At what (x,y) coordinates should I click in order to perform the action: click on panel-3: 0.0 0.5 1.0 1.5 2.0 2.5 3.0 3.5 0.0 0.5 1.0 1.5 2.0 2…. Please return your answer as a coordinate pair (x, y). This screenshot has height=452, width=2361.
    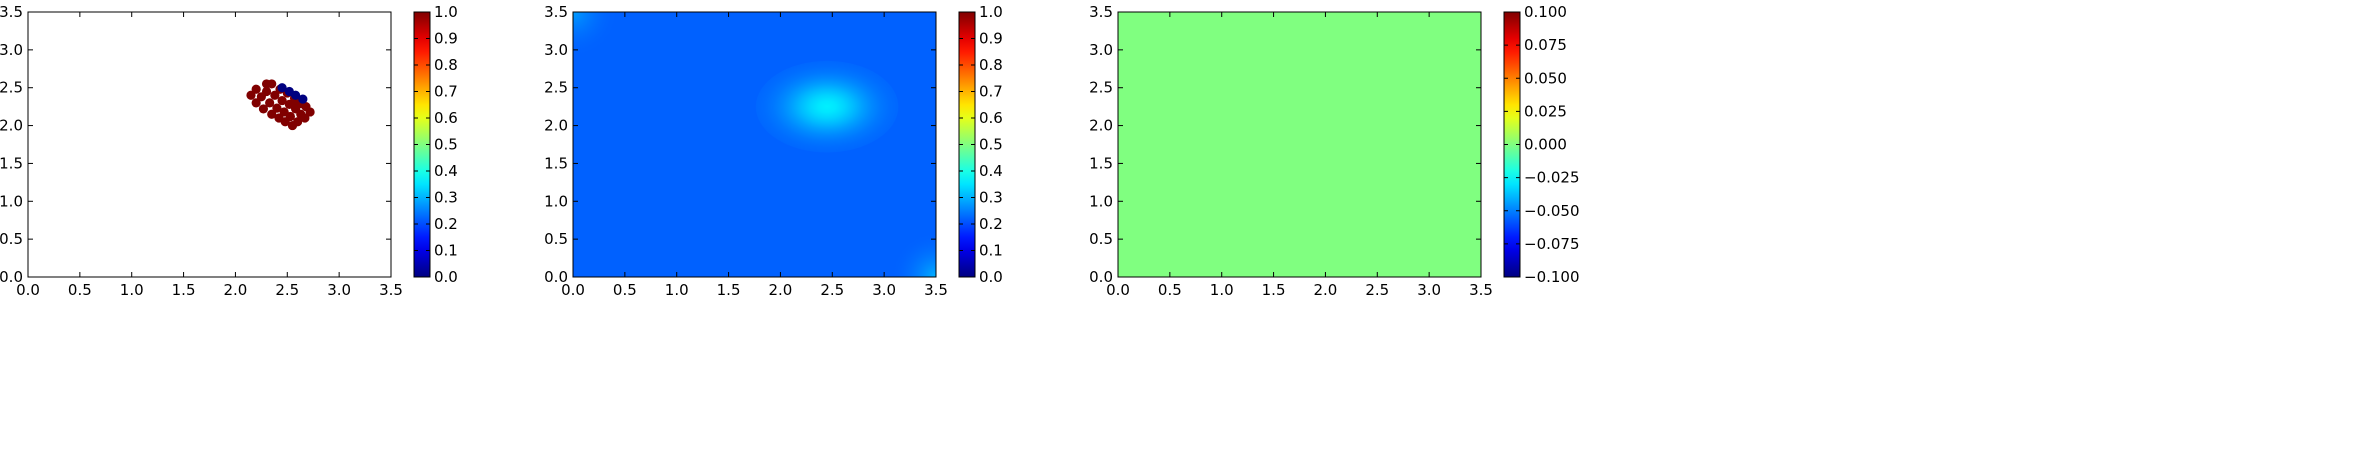
    Looking at the image, I should click on (1334, 151).